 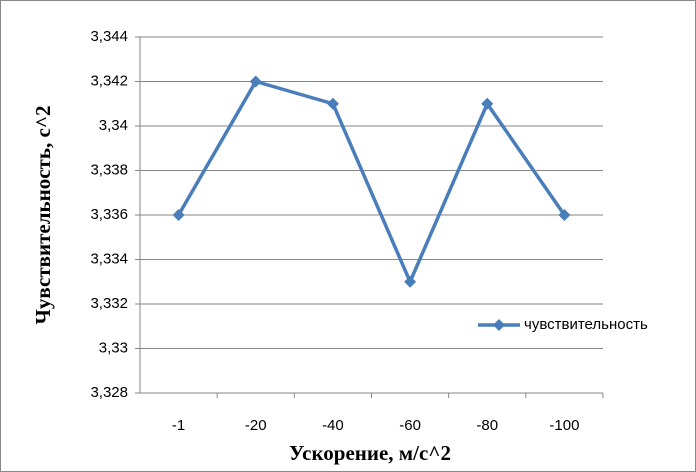 I want to click on x-tick-label: -20, so click(x=256, y=425).